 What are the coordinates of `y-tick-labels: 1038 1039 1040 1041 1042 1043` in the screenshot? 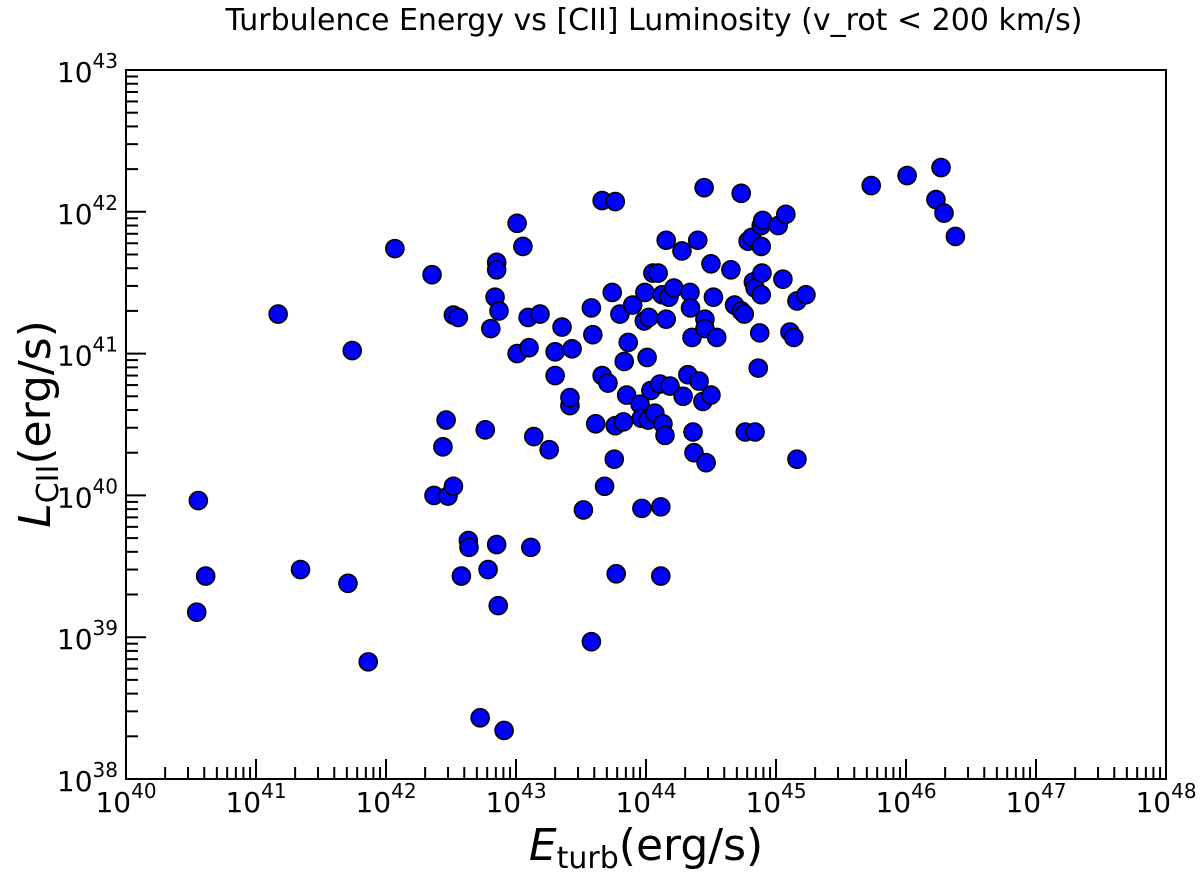 It's located at (87, 423).